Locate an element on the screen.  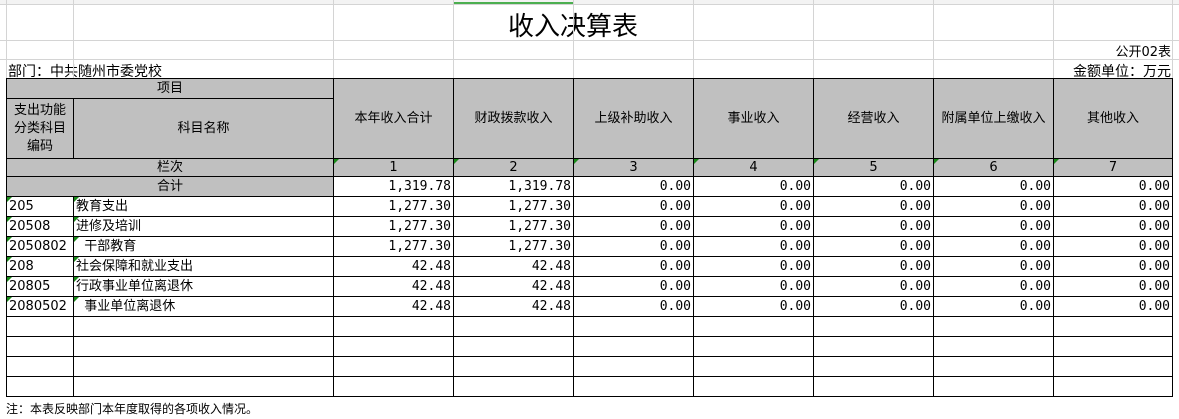
code-cell: 208 is located at coordinates (40, 266).